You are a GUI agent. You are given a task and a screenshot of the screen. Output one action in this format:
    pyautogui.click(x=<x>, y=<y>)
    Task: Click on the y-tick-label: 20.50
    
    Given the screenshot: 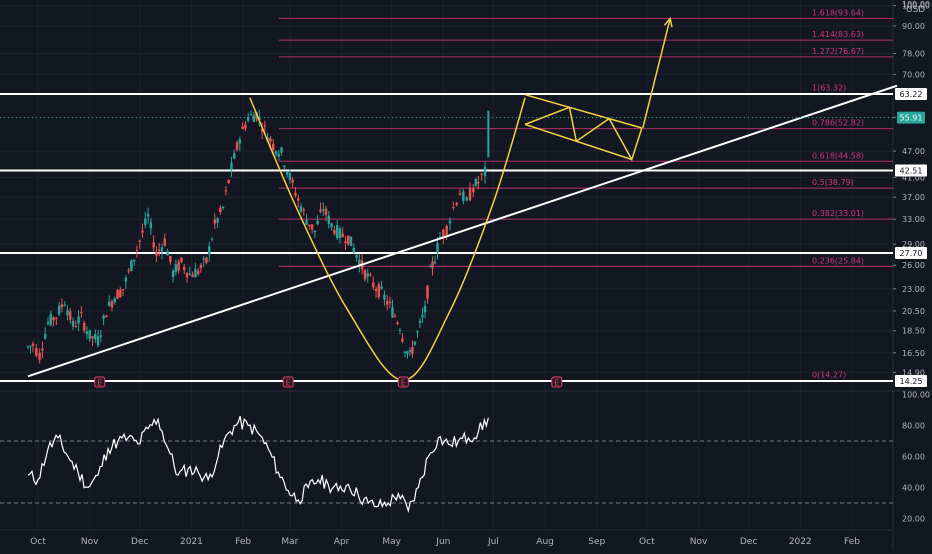 What is the action you would take?
    pyautogui.click(x=913, y=311)
    